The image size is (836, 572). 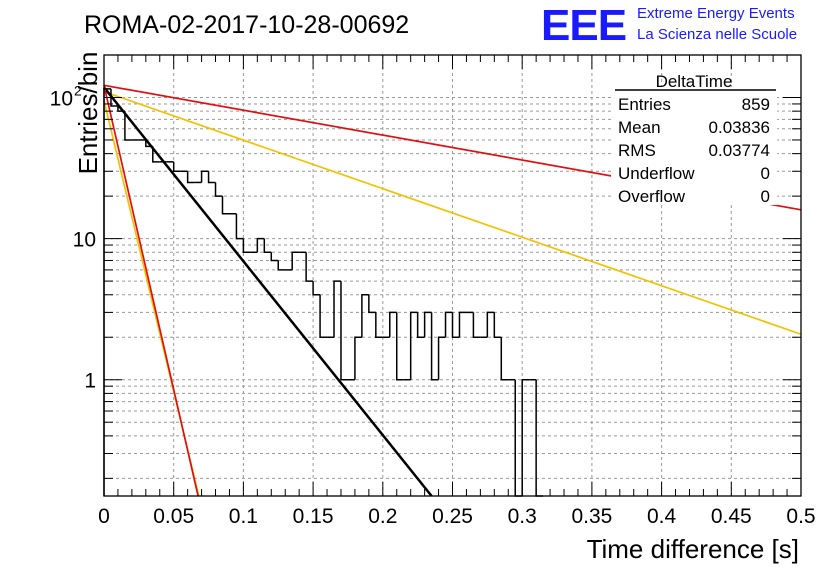 I want to click on eee-logo: EEE, so click(x=583, y=25).